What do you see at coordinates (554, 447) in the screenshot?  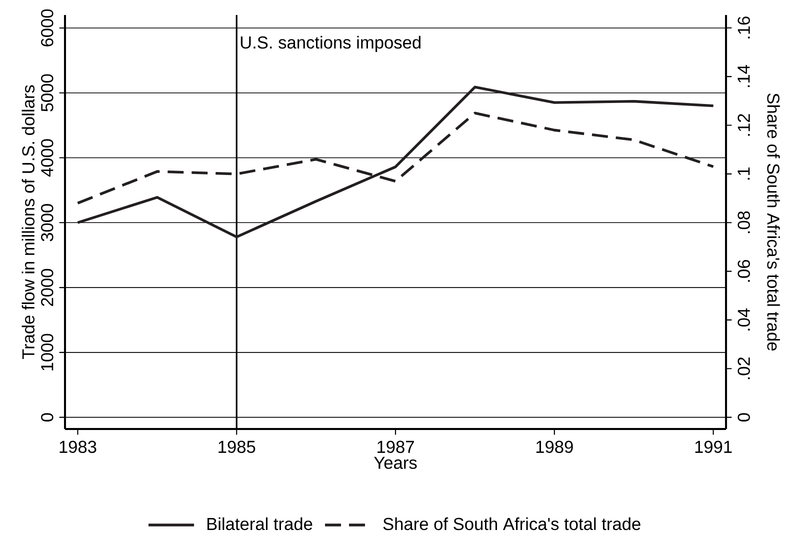 I see `x-tick-label: 1989` at bounding box center [554, 447].